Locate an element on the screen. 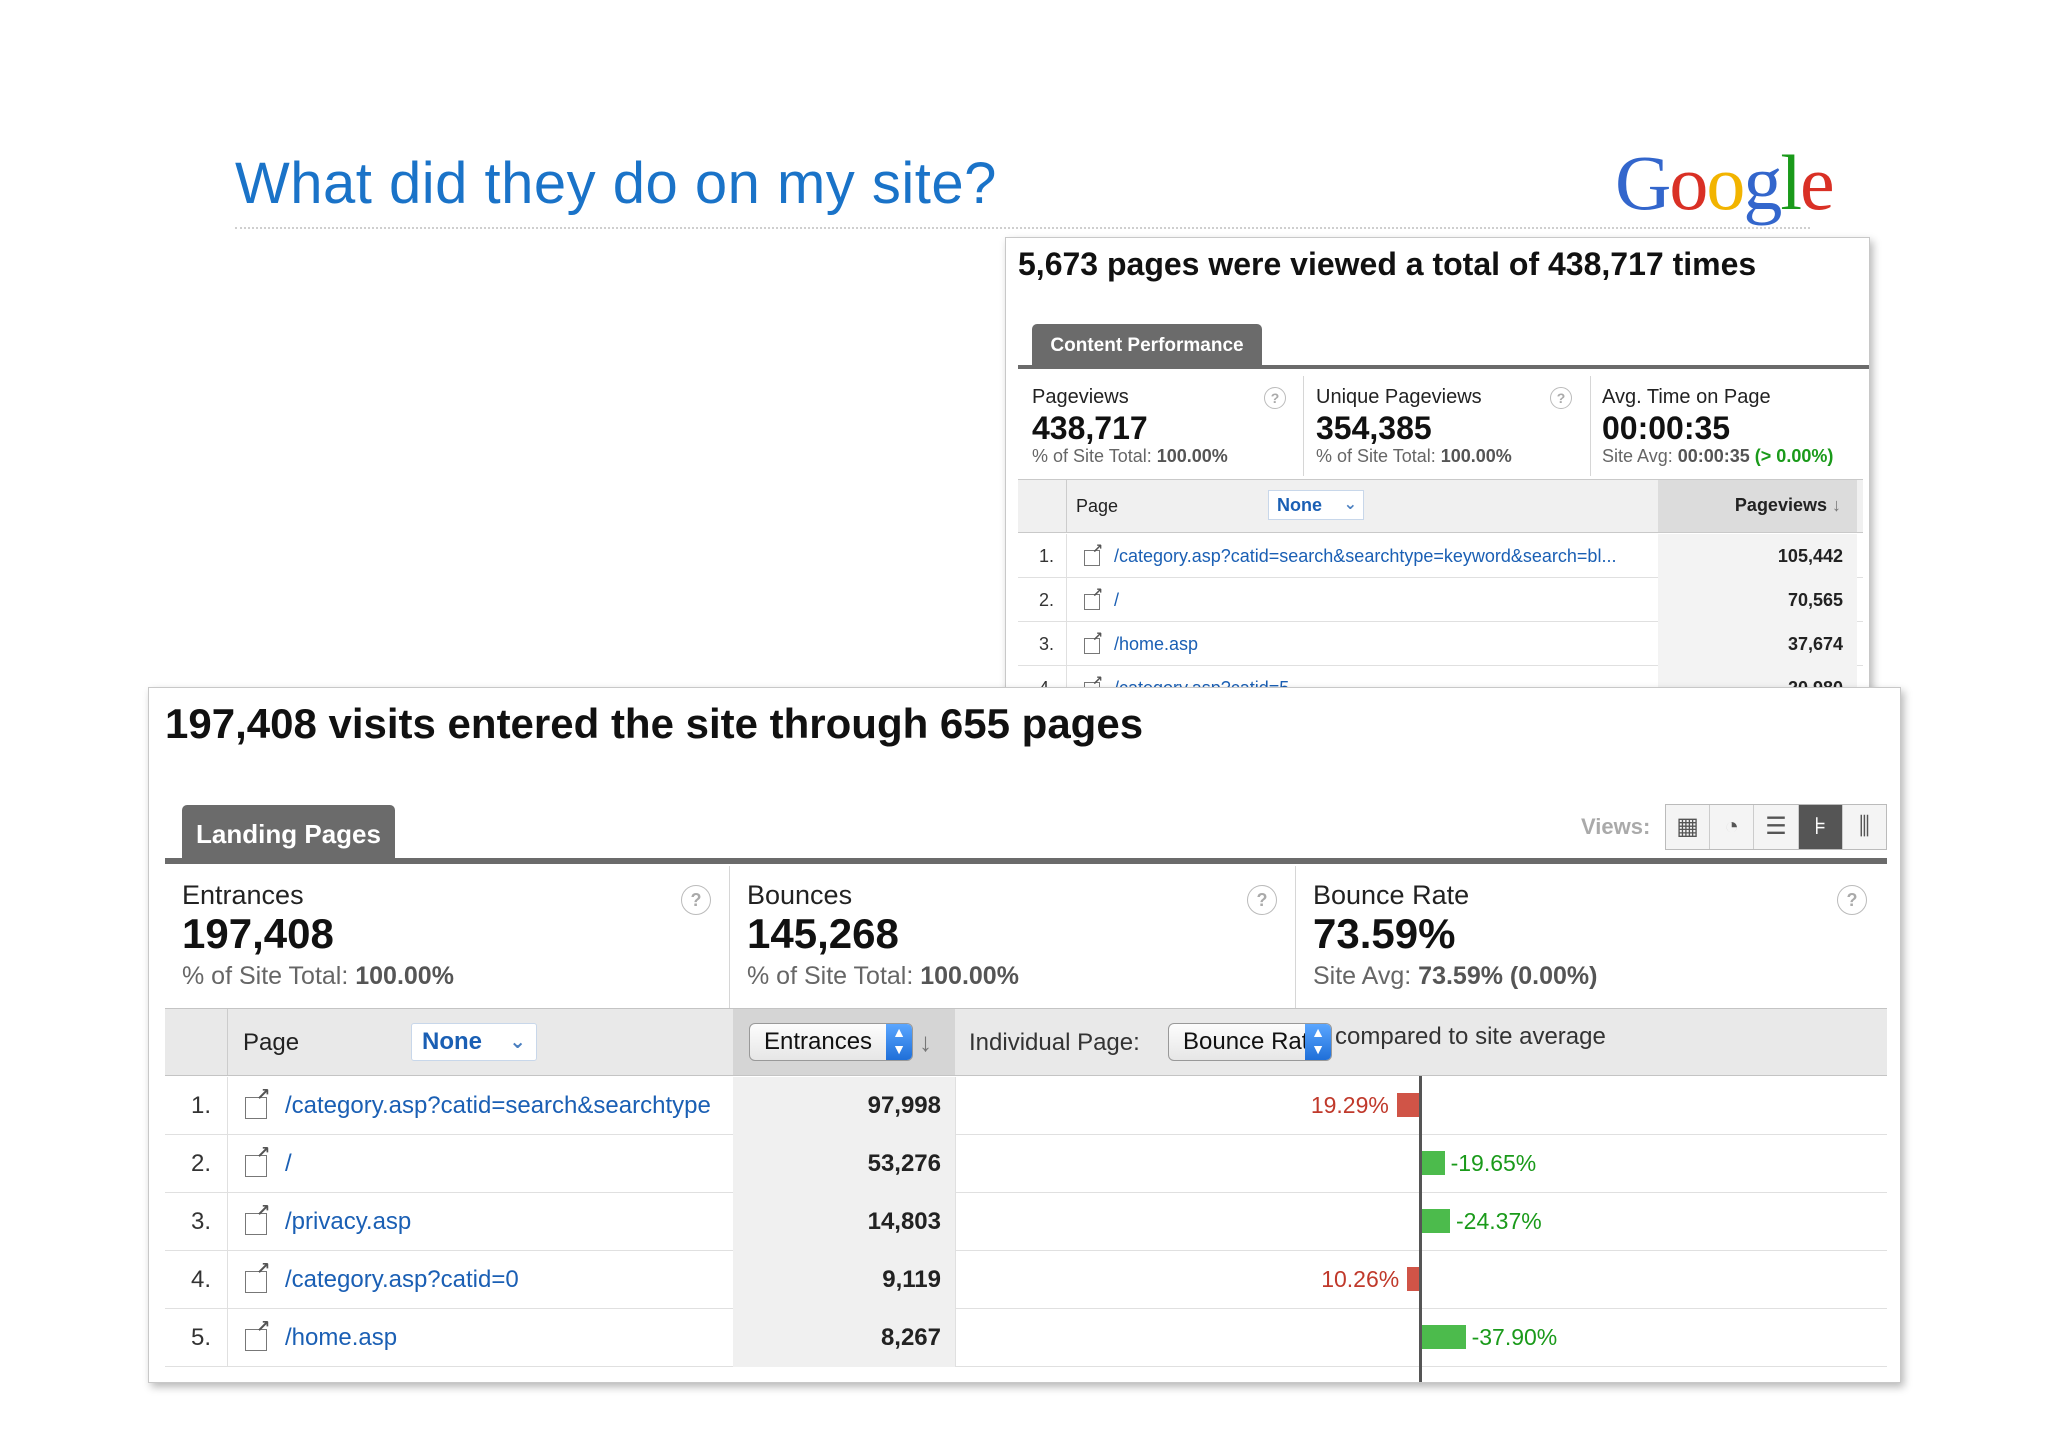  table-view-icon: ▦ is located at coordinates (1688, 827).